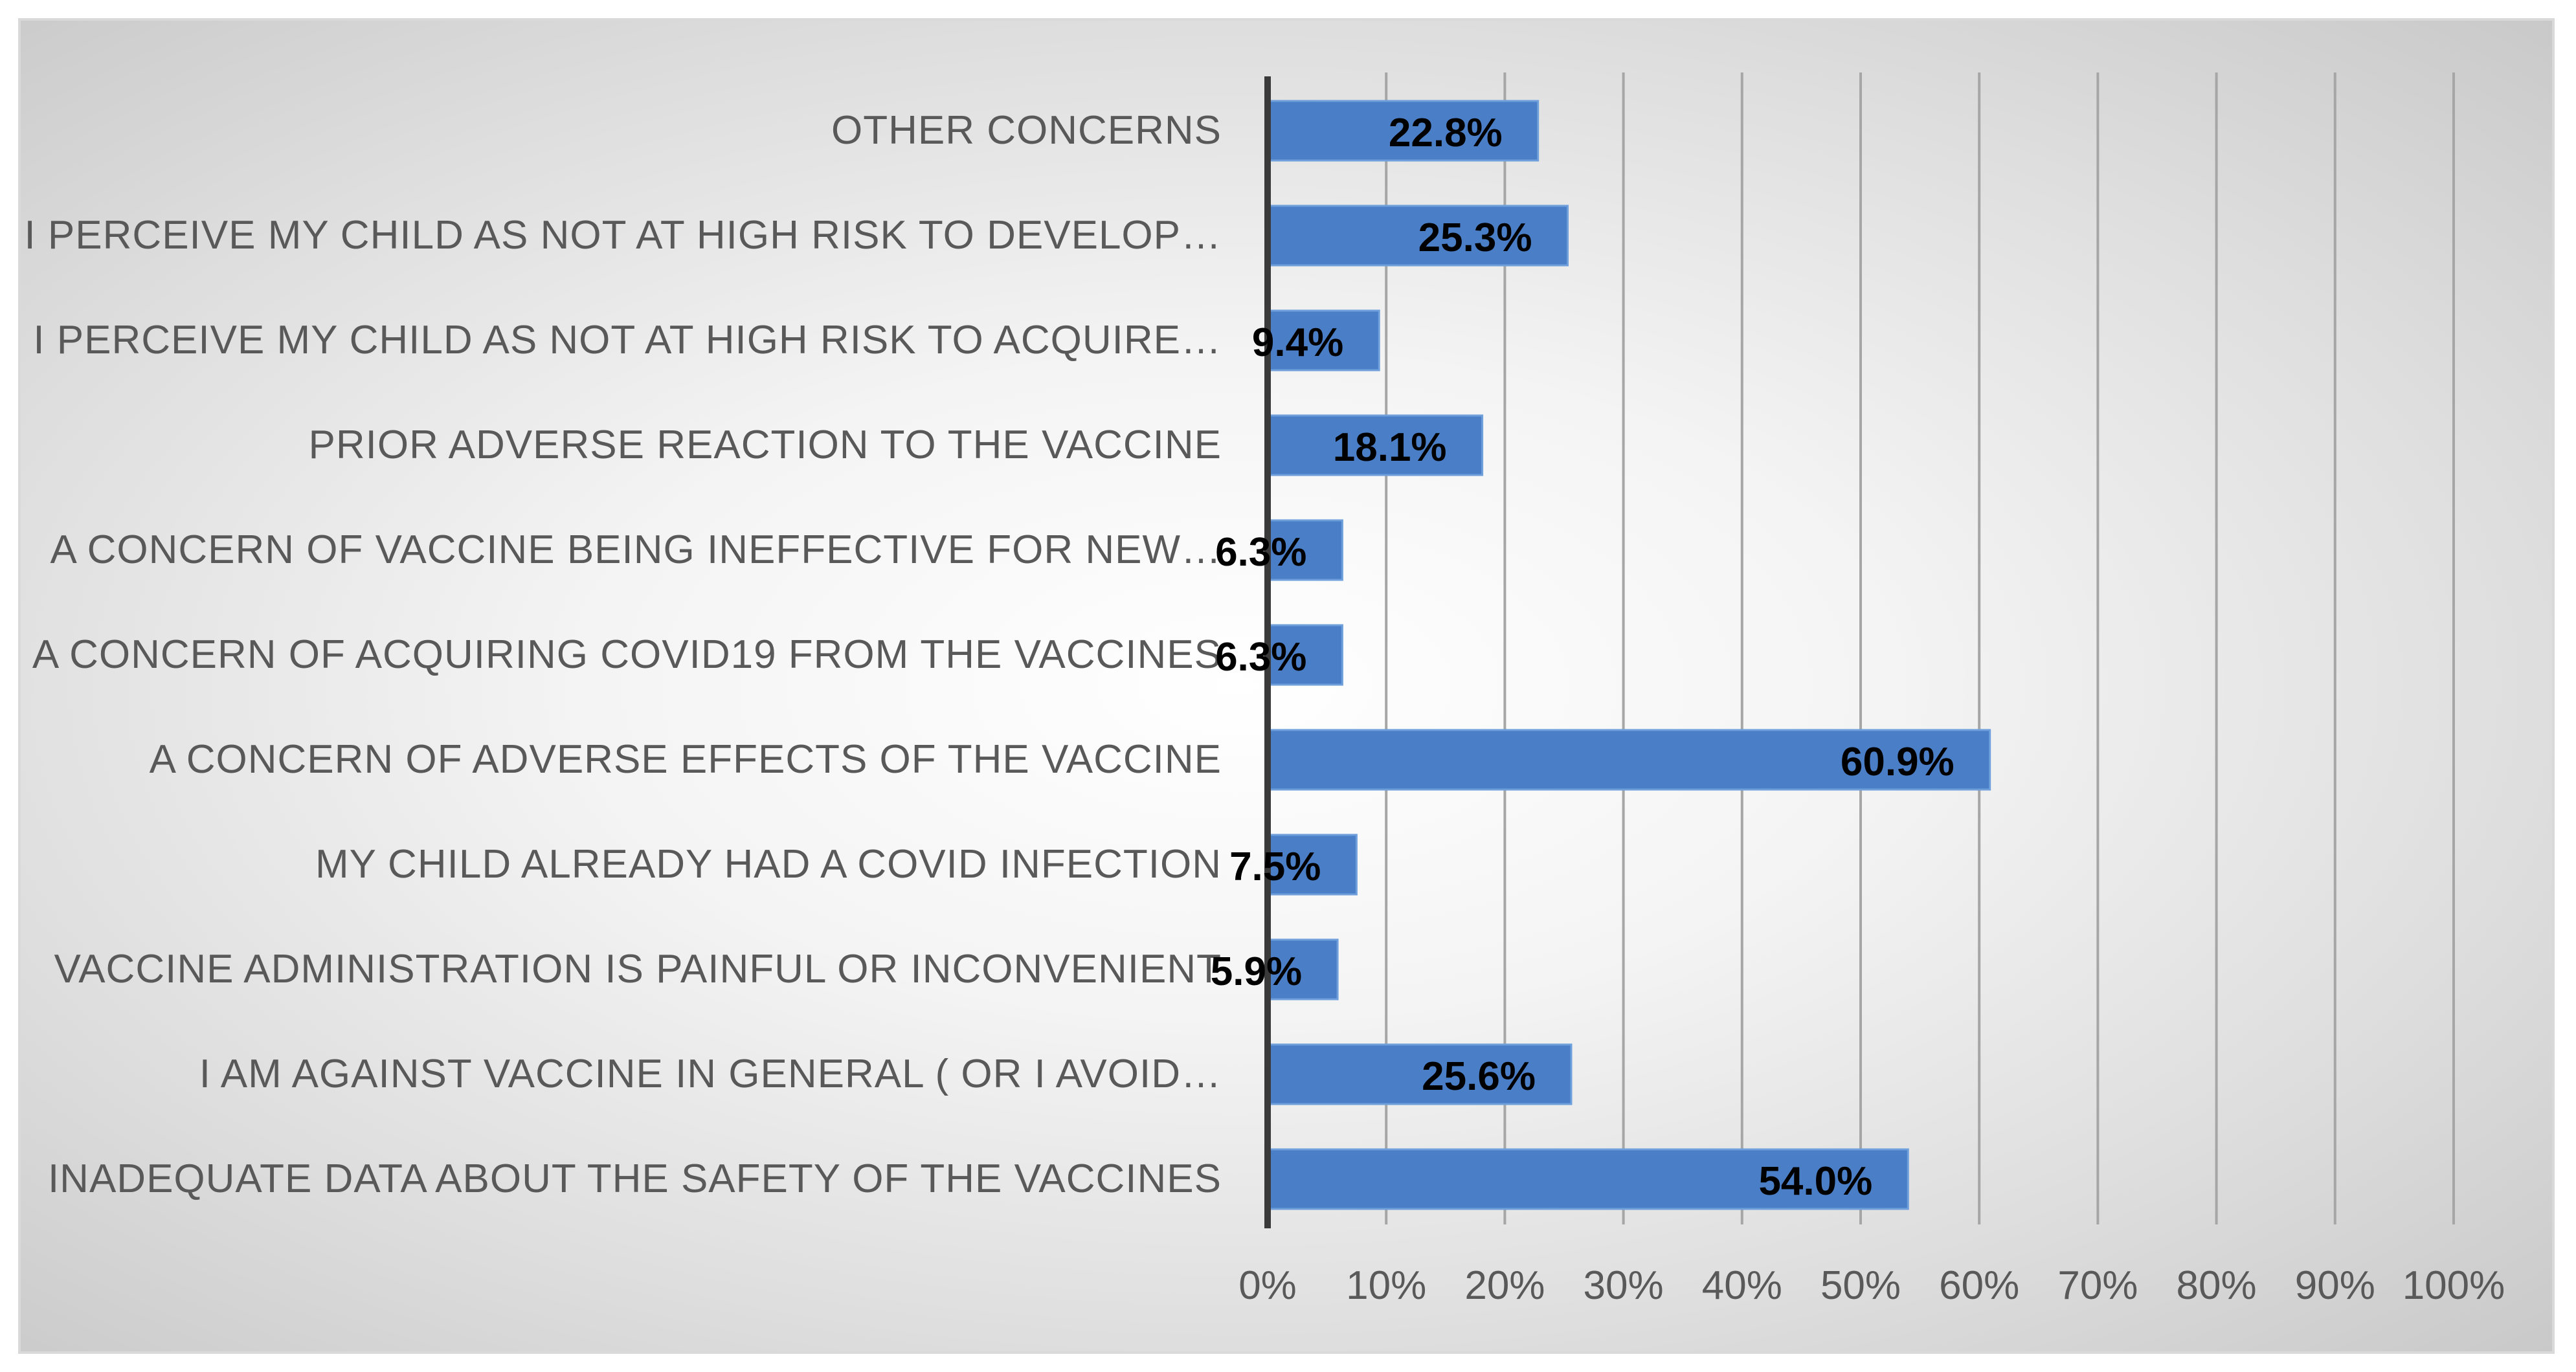  Describe the element at coordinates (2097, 1285) in the screenshot. I see `x-tick-label: 70%` at that location.